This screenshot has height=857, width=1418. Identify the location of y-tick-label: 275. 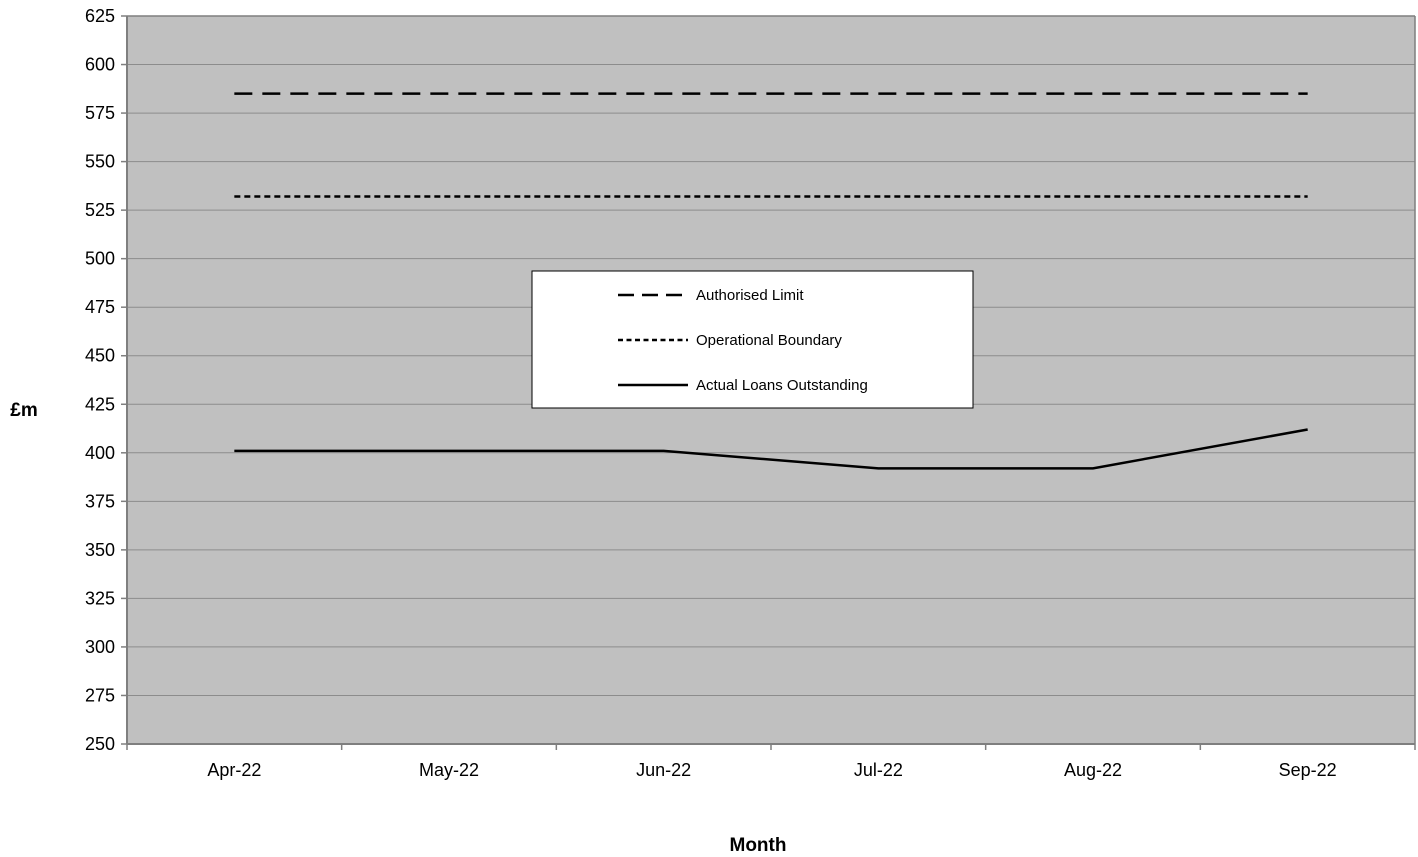
(100, 695).